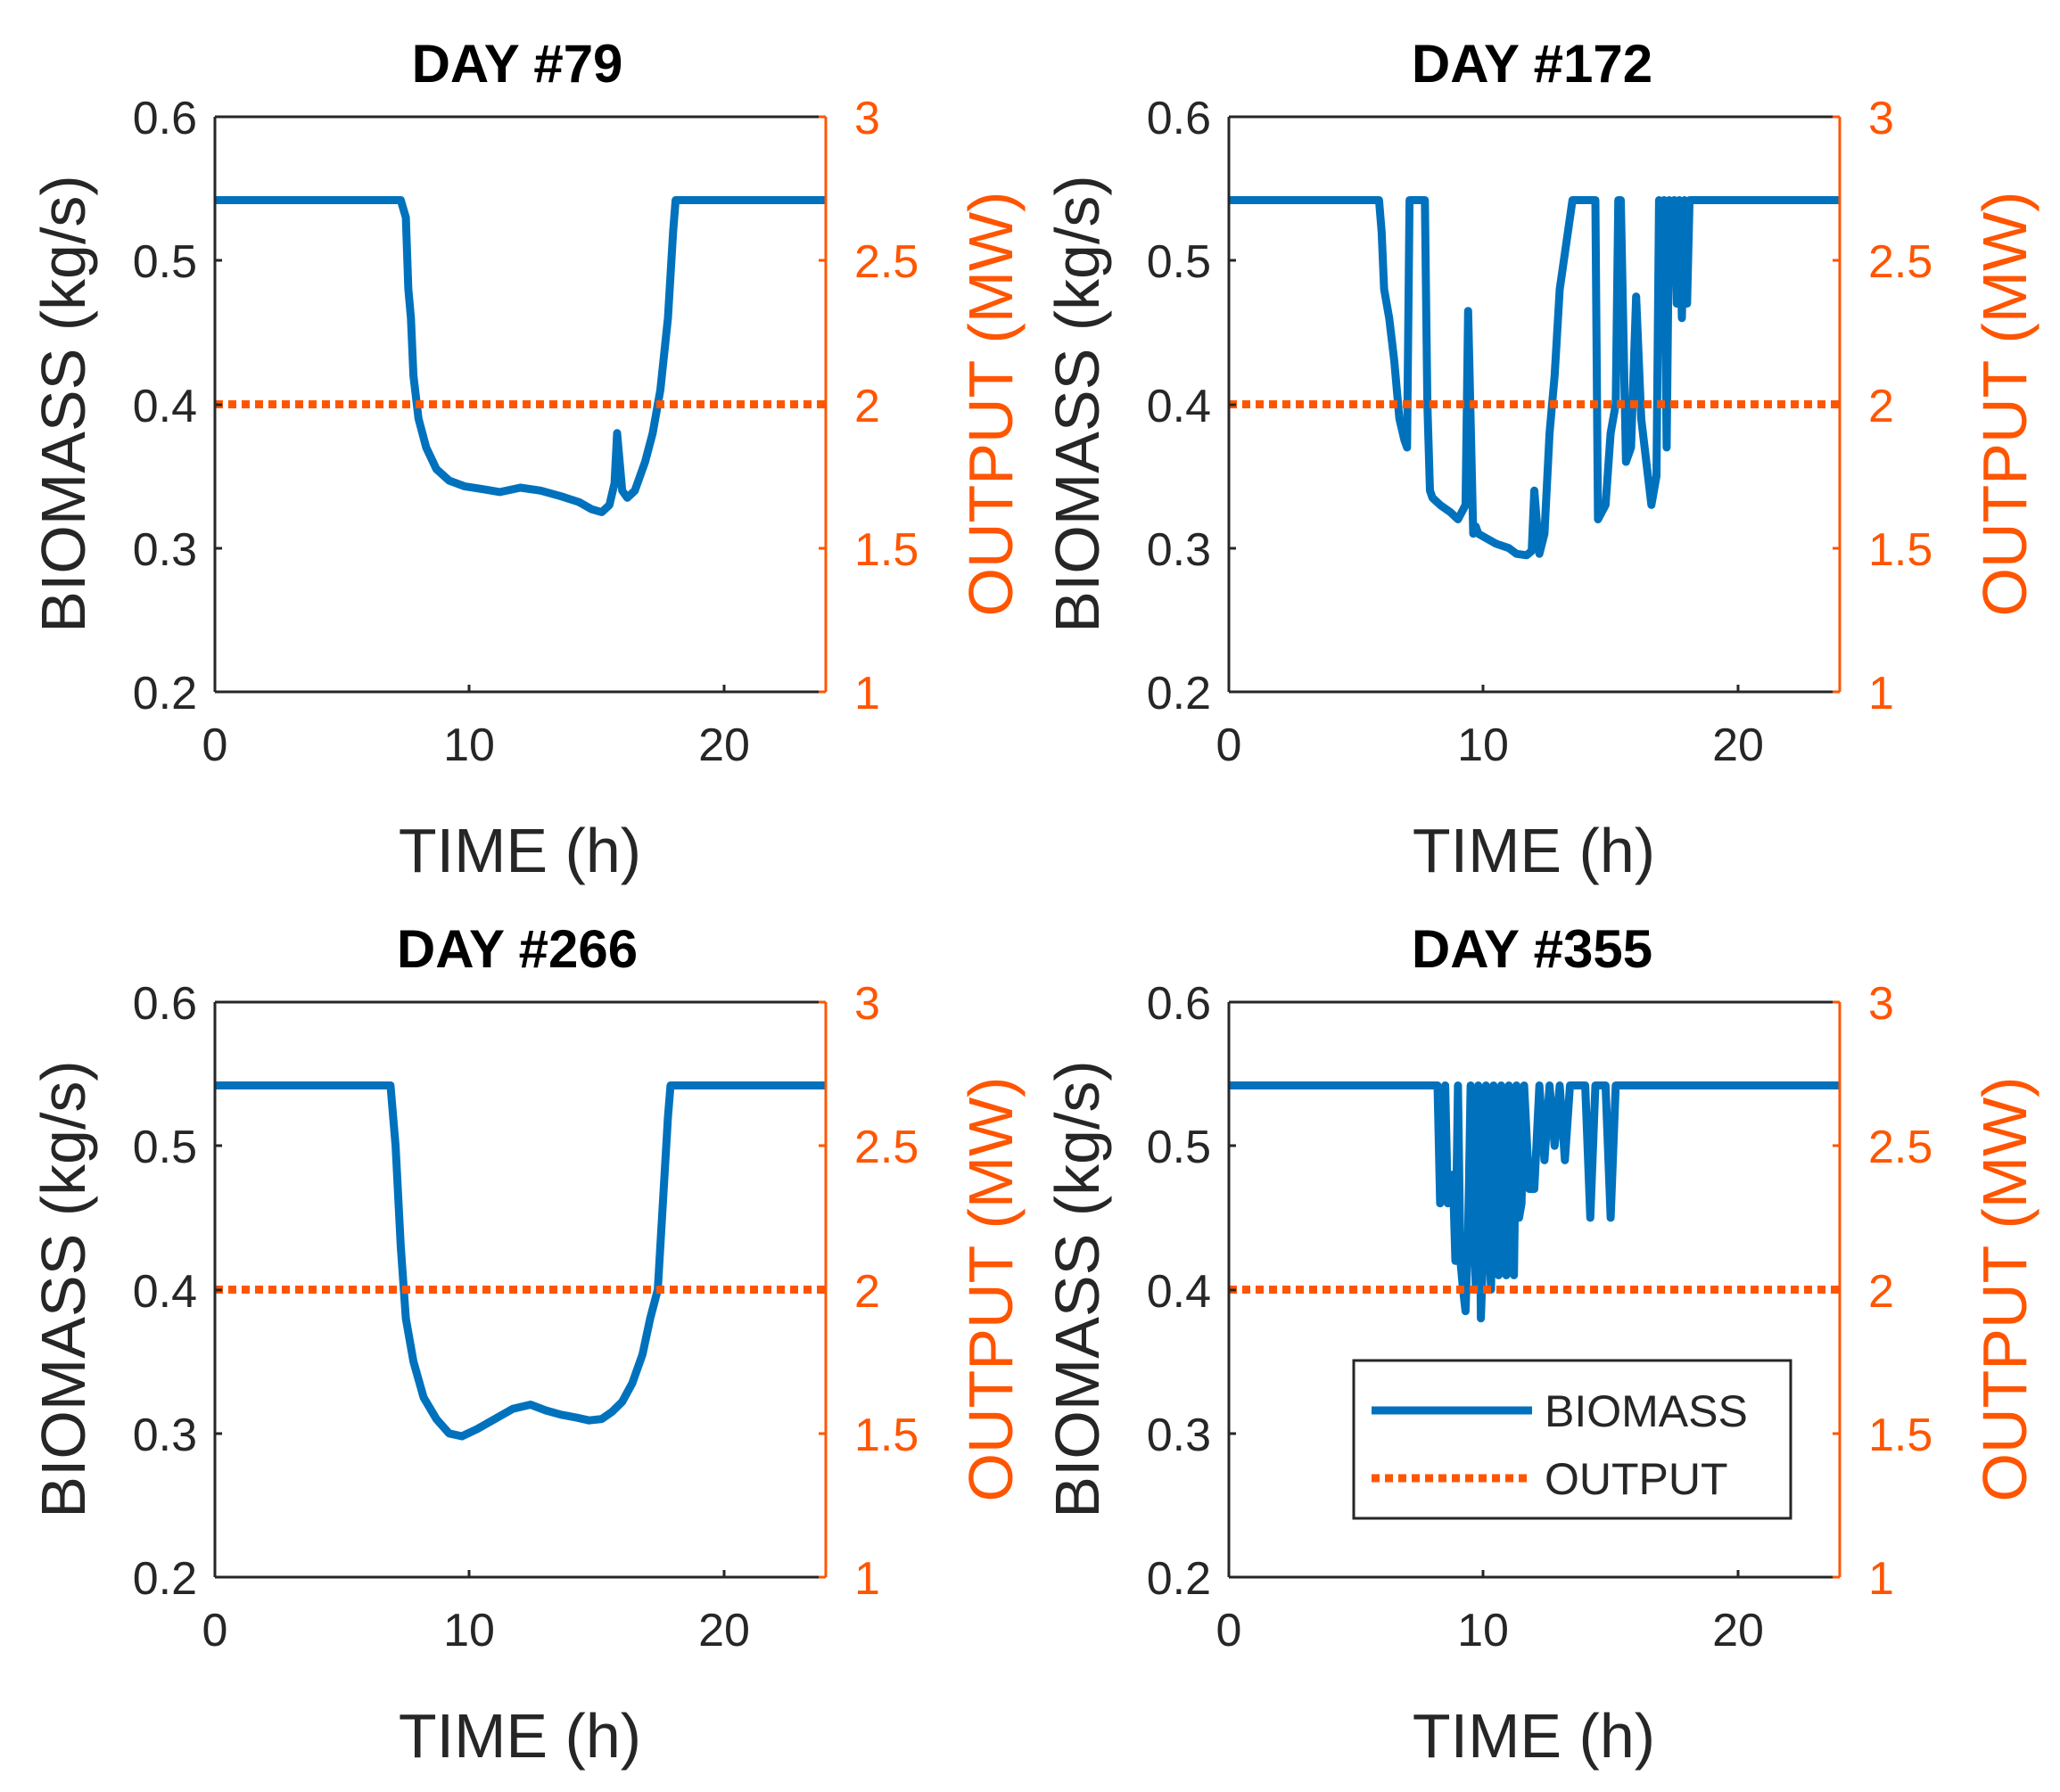 Image resolution: width=2060 pixels, height=1792 pixels. What do you see at coordinates (1646, 1411) in the screenshot?
I see `legend-label-biomass: BIOMASS` at bounding box center [1646, 1411].